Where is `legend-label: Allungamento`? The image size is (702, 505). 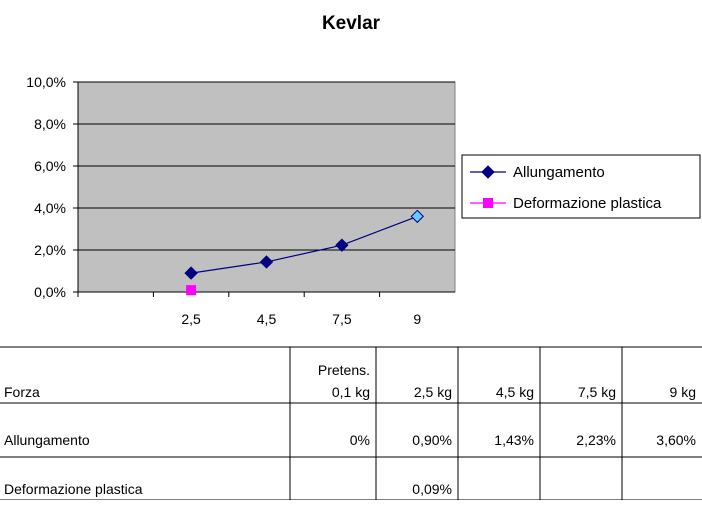 legend-label: Allungamento is located at coordinates (559, 172).